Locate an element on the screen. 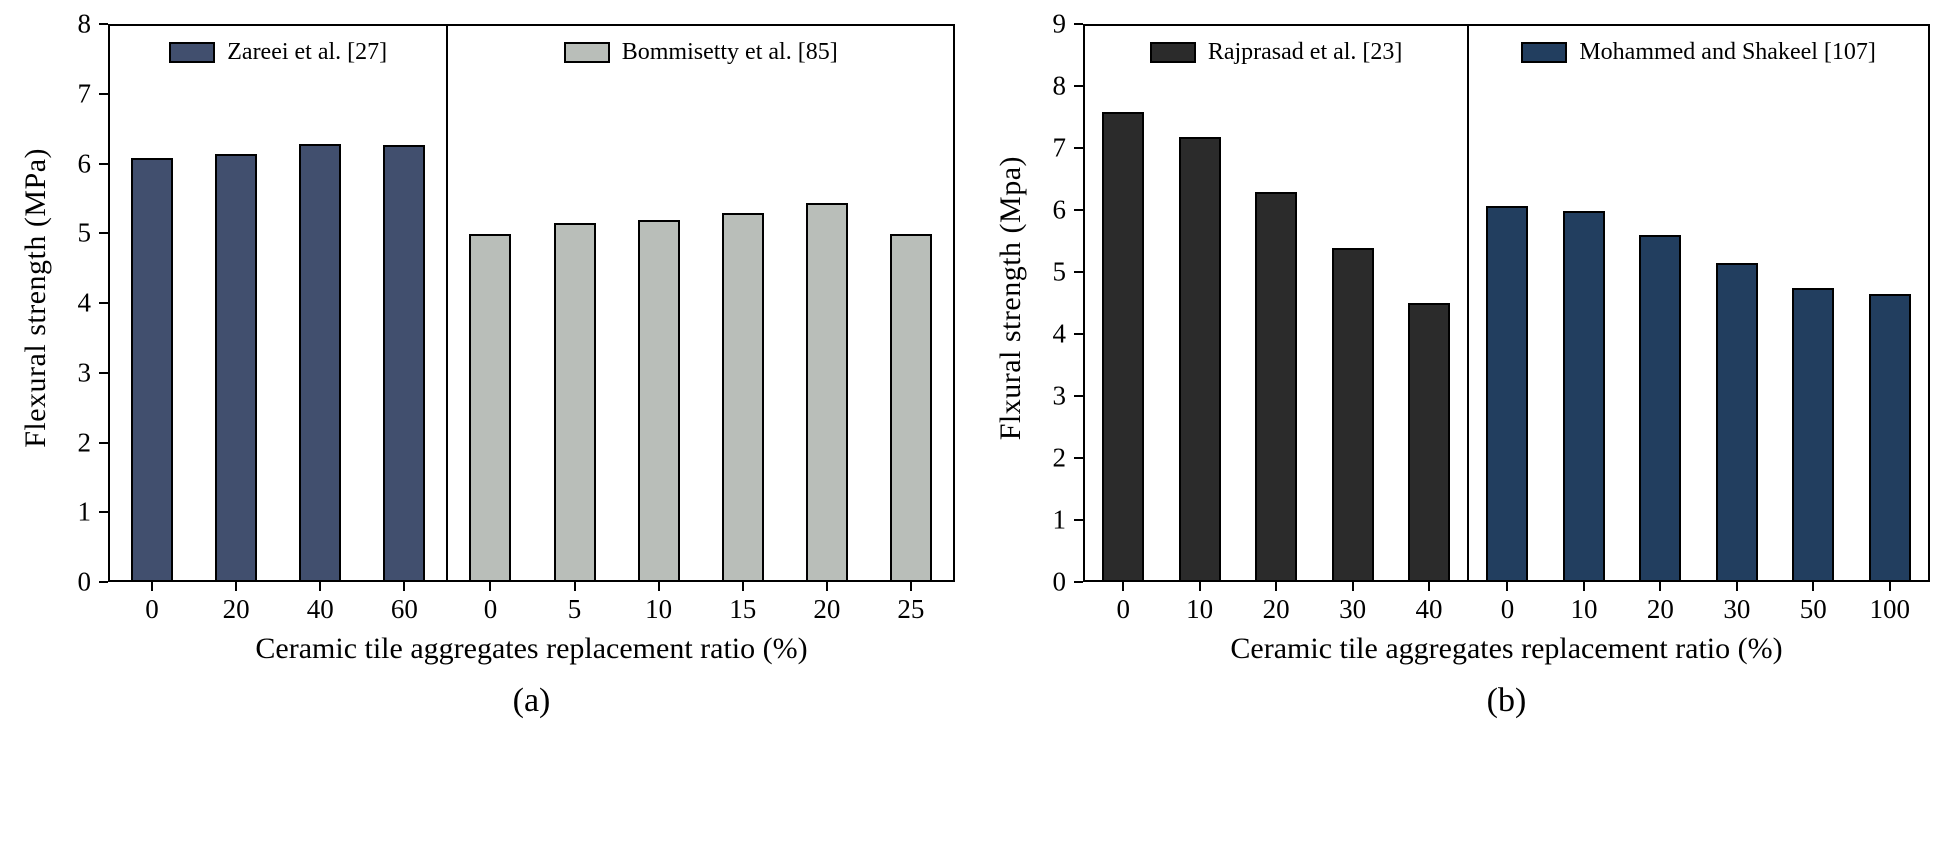  y-axis-title-wrap-b: Flxural strength (Mpa) is located at coordinates (1011, 298).